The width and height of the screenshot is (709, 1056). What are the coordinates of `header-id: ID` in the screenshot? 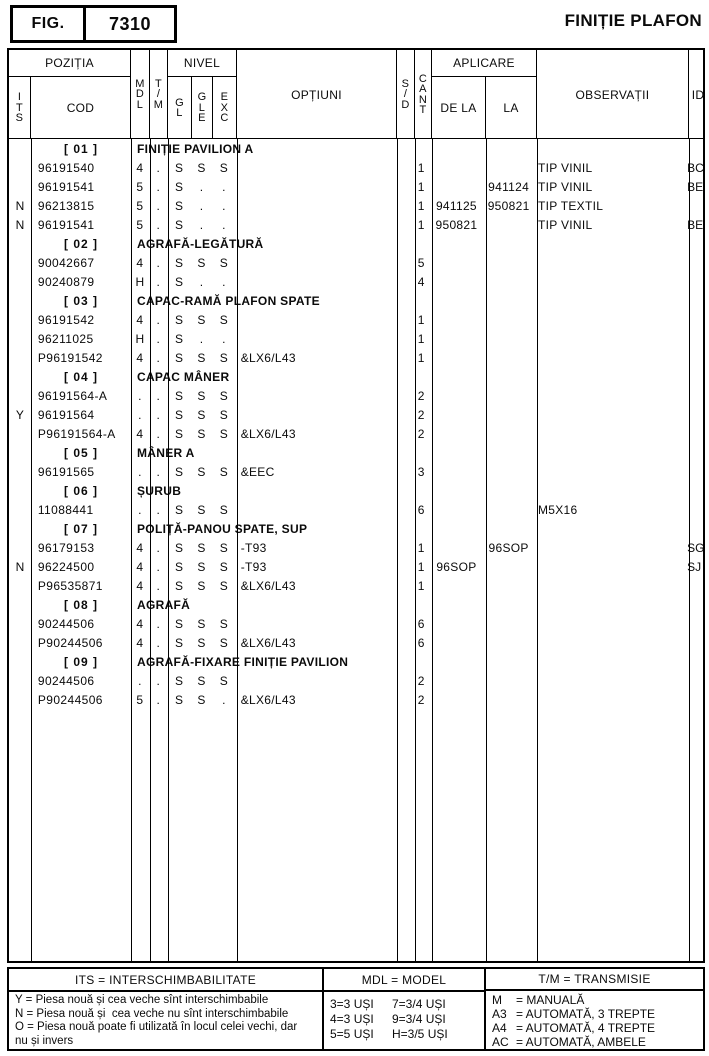 It's located at (698, 94).